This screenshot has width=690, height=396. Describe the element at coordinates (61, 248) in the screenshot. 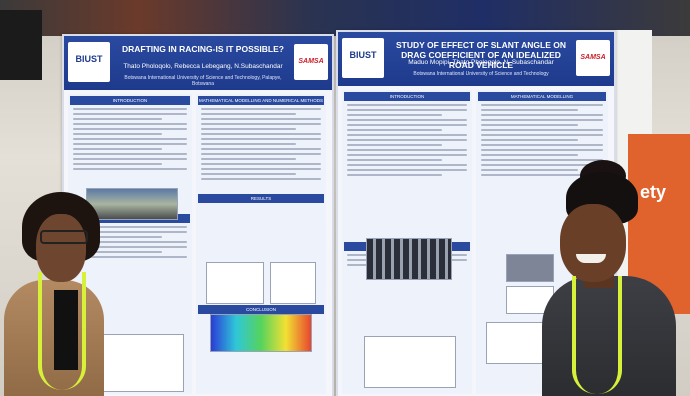

I see `person-left-face` at that location.